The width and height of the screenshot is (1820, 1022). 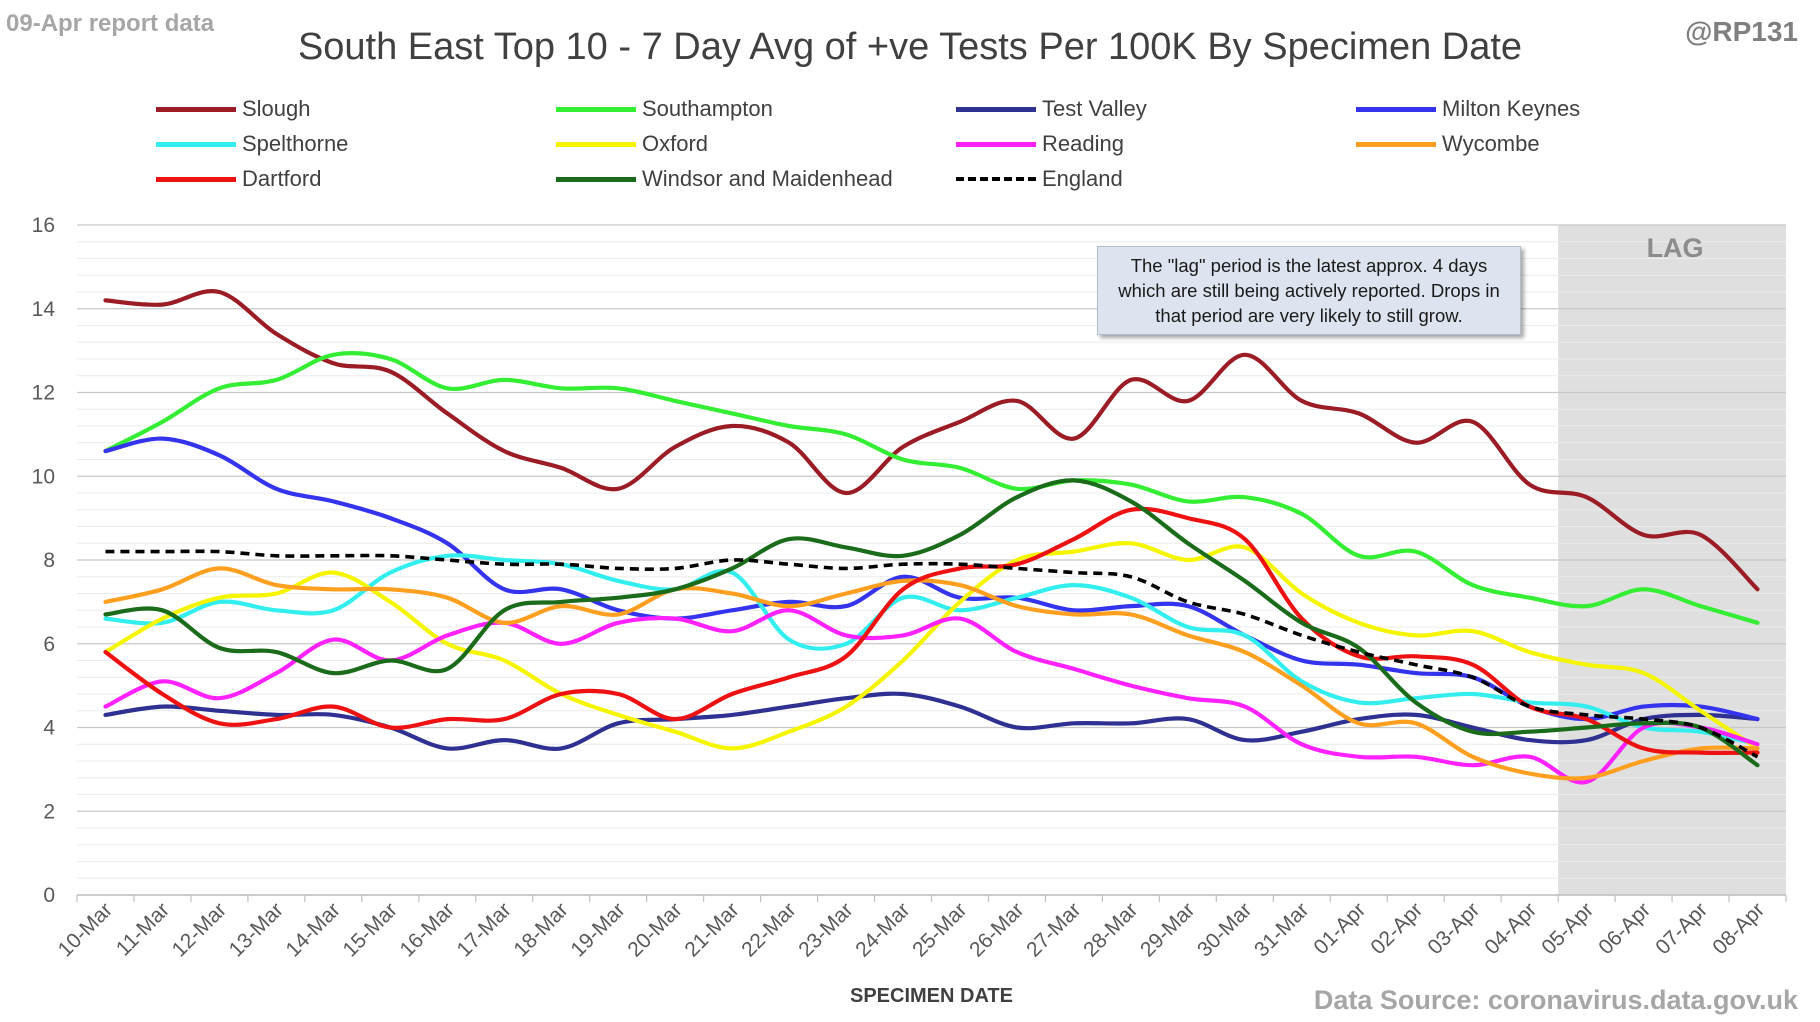 What do you see at coordinates (767, 178) in the screenshot?
I see `legend-label: Windsor and Maidenhead` at bounding box center [767, 178].